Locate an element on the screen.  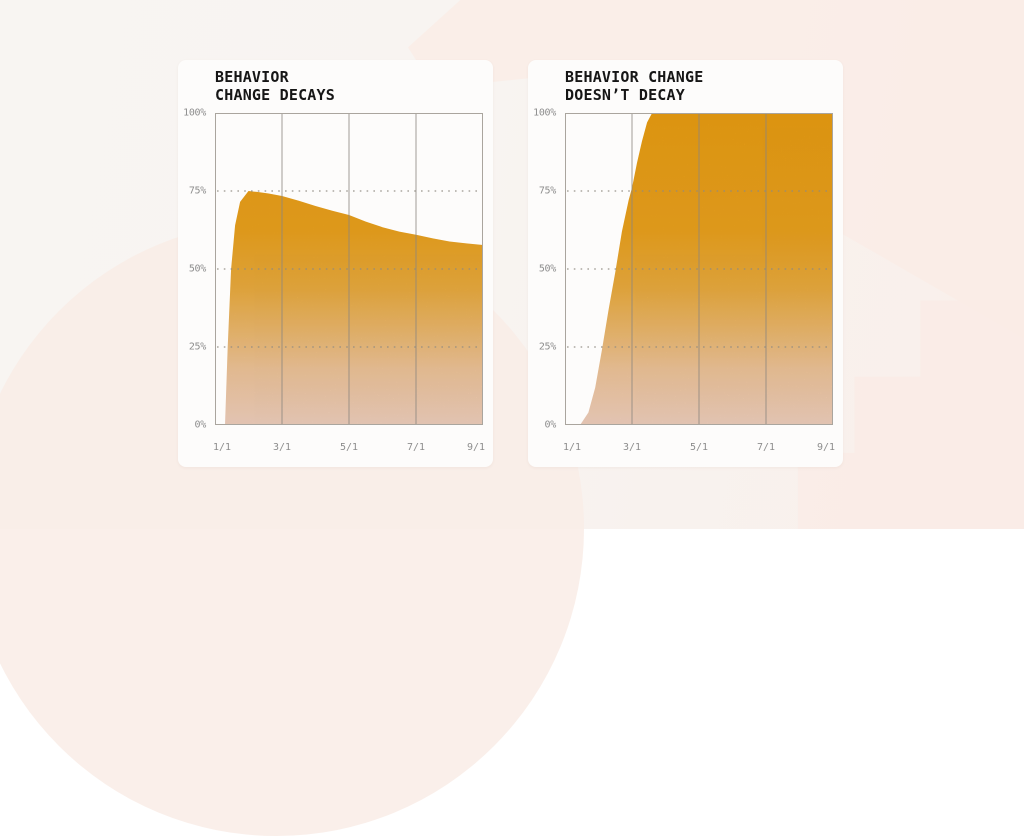
chart-title: BEHAVIOR CHANGE DECAYS is located at coordinates (275, 86).